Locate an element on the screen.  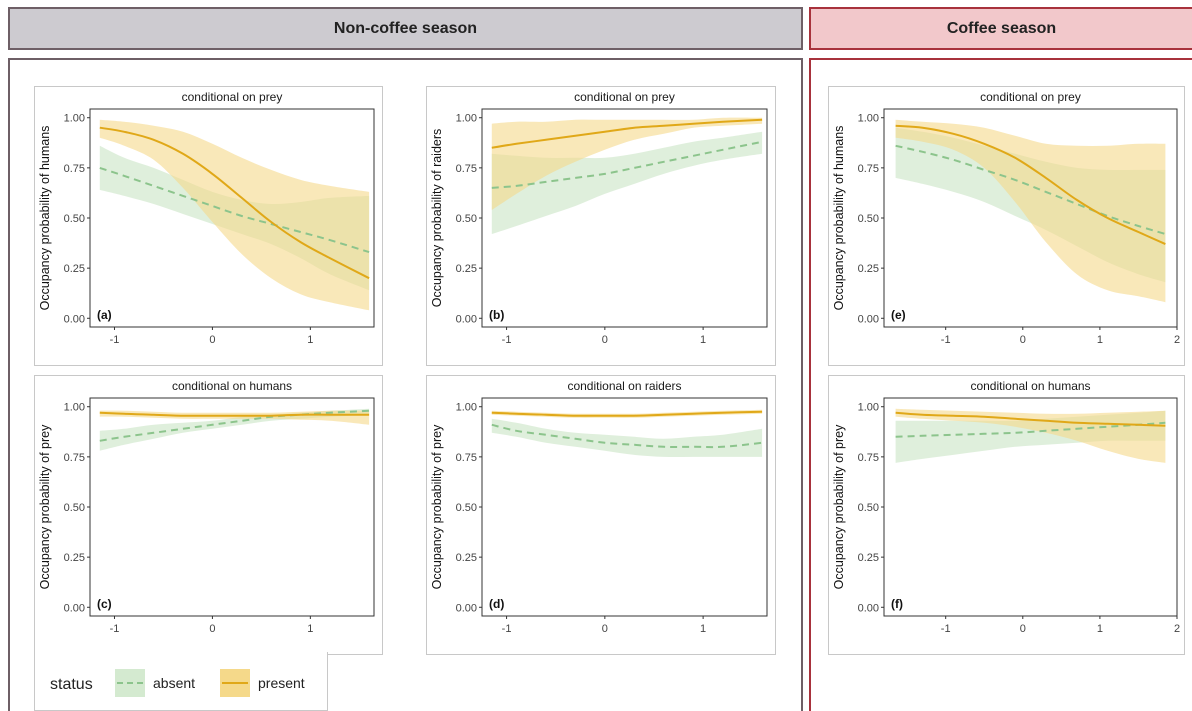
panel-tag: (b) is located at coordinates (496, 315).